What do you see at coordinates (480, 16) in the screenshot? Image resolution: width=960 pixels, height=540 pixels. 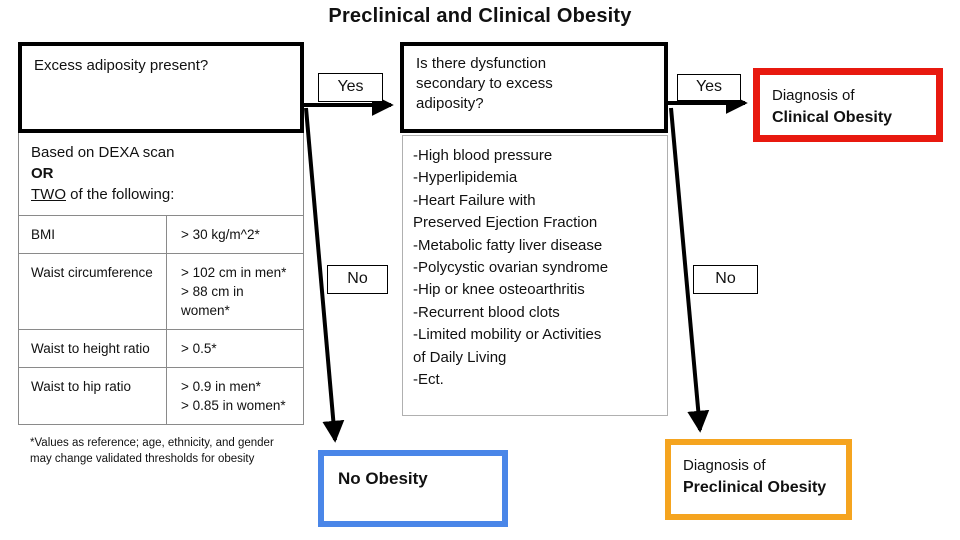 I see `page-title: Preclinical and Clinical Obesity` at bounding box center [480, 16].